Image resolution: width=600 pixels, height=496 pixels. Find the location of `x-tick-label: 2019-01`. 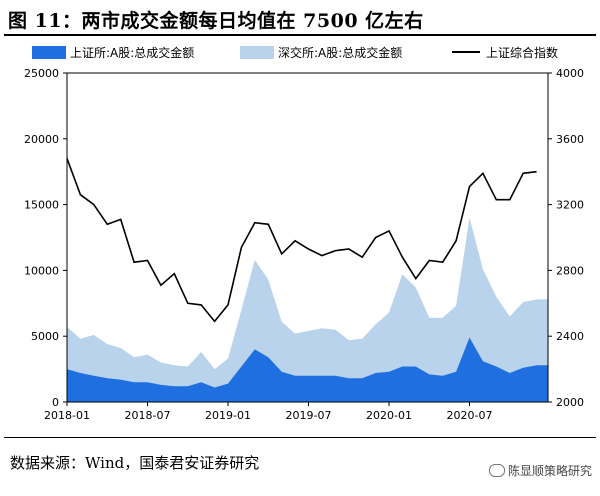

x-tick-label: 2019-01 is located at coordinates (228, 415).